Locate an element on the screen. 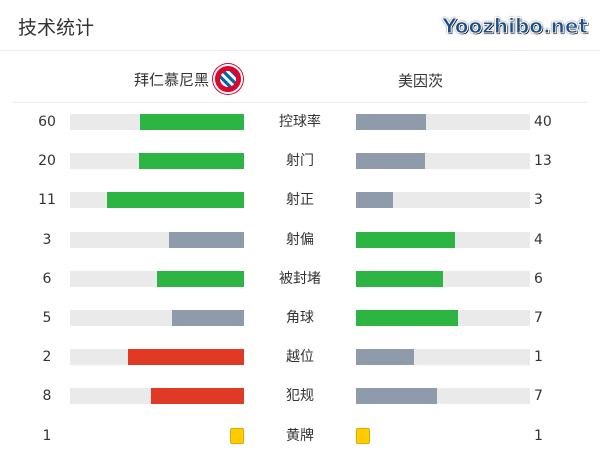 The image size is (600, 459). stat-row: 3 射偏 4 is located at coordinates (300, 240).